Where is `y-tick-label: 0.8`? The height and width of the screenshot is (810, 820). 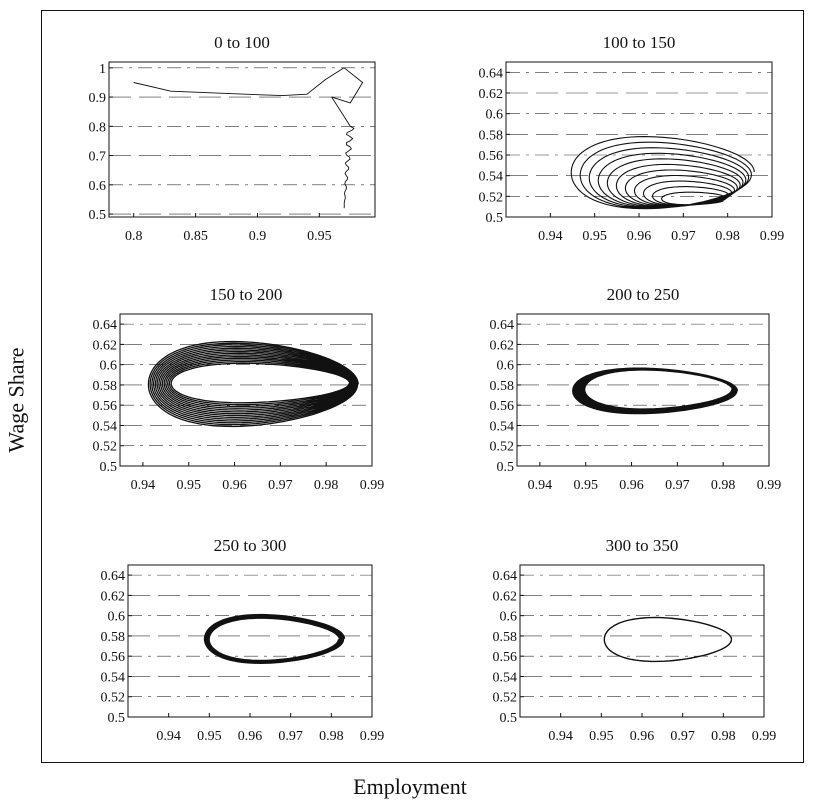
y-tick-label: 0.8 is located at coordinates (98, 127).